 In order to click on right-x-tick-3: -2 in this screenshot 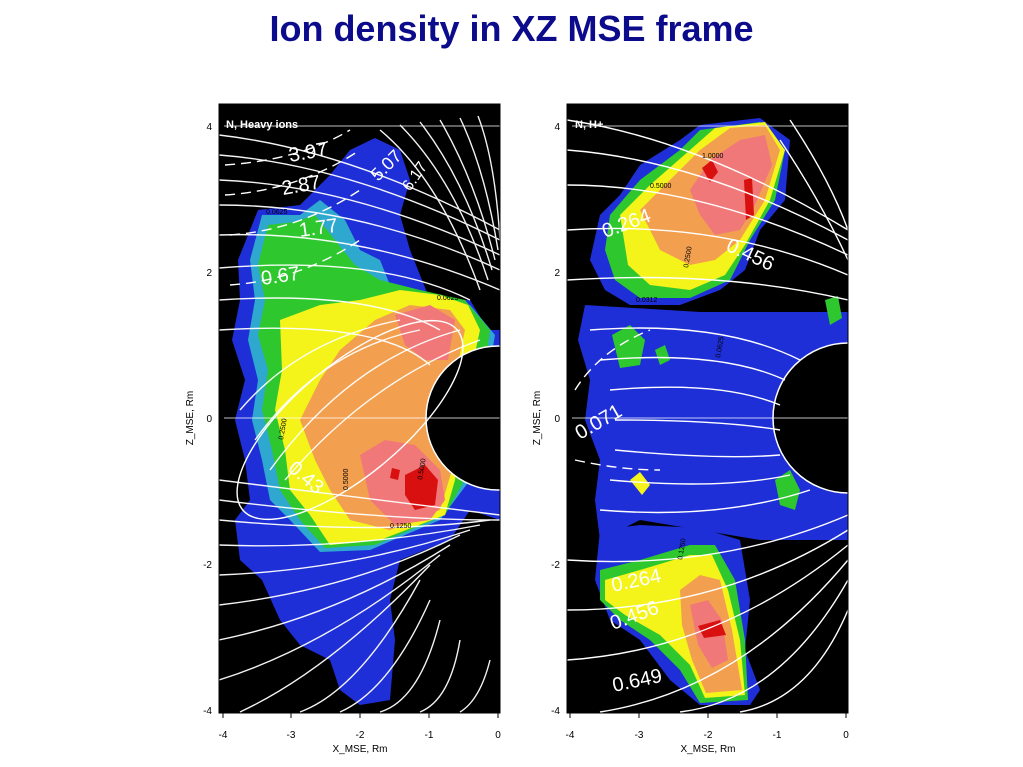, I will do `click(708, 735)`.